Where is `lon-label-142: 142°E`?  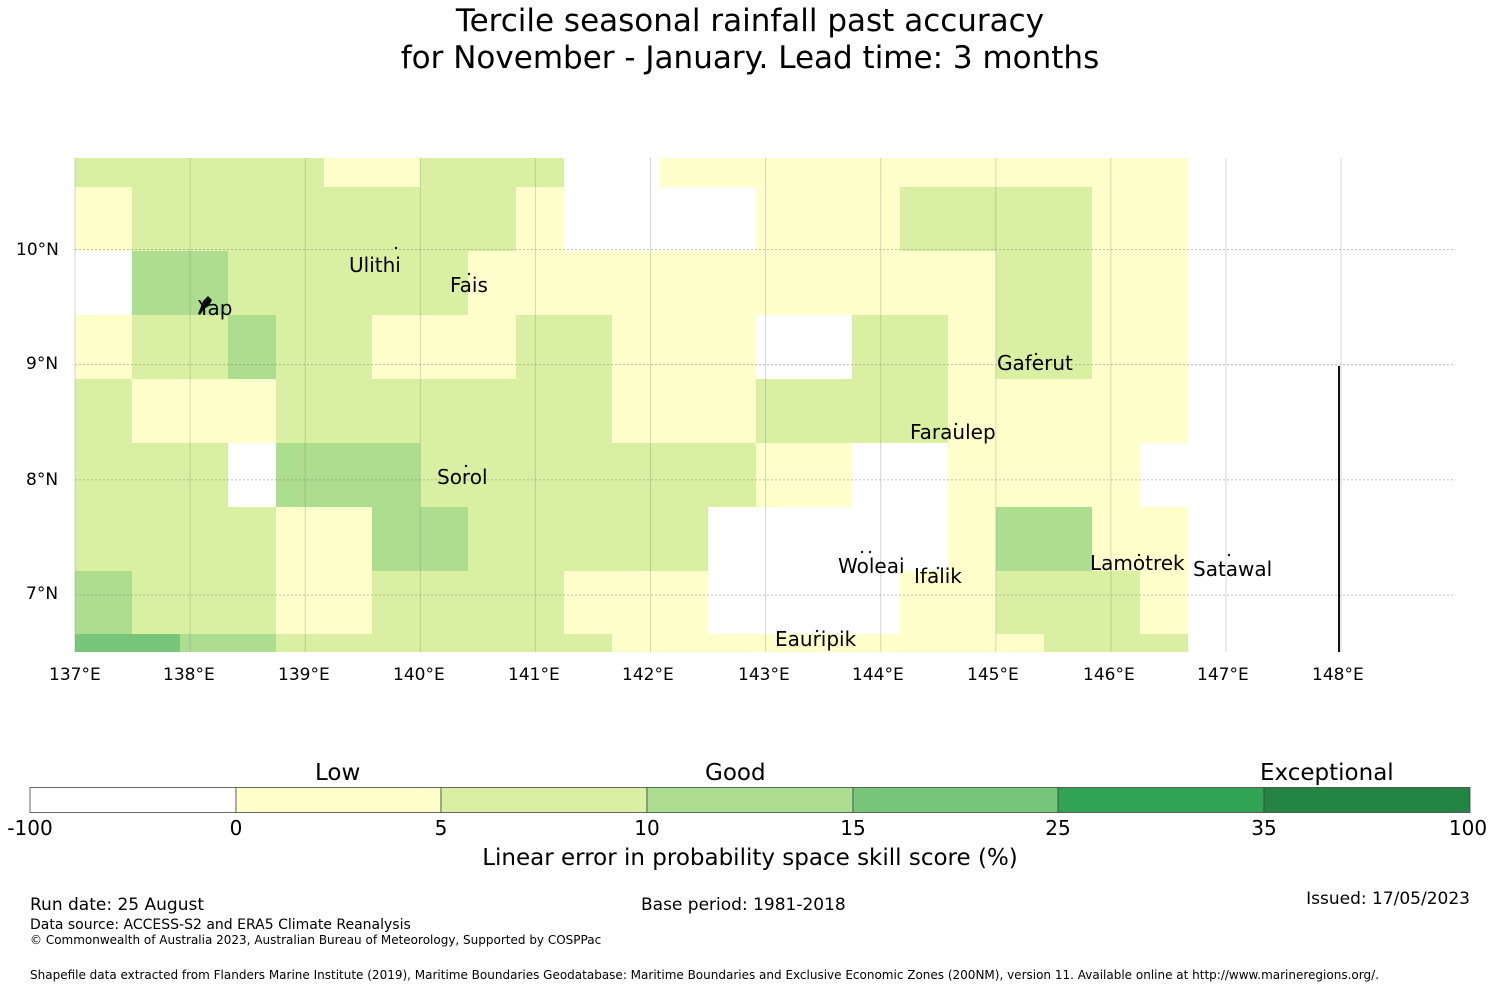
lon-label-142: 142°E is located at coordinates (648, 675).